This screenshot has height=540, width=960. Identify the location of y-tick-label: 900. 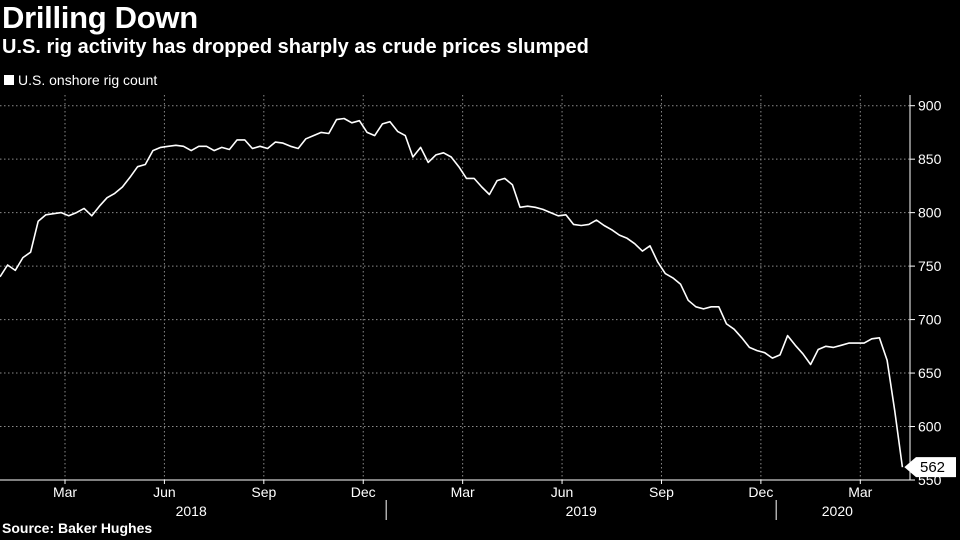
(930, 106).